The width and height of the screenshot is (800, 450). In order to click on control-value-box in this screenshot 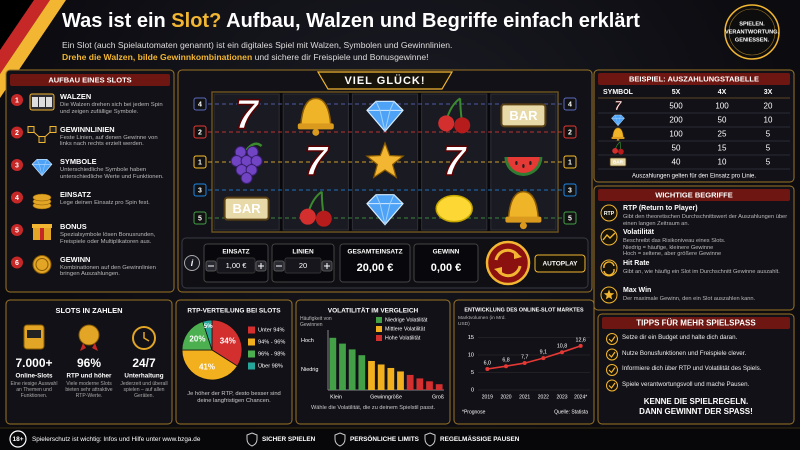, I will do `click(236, 265)`.